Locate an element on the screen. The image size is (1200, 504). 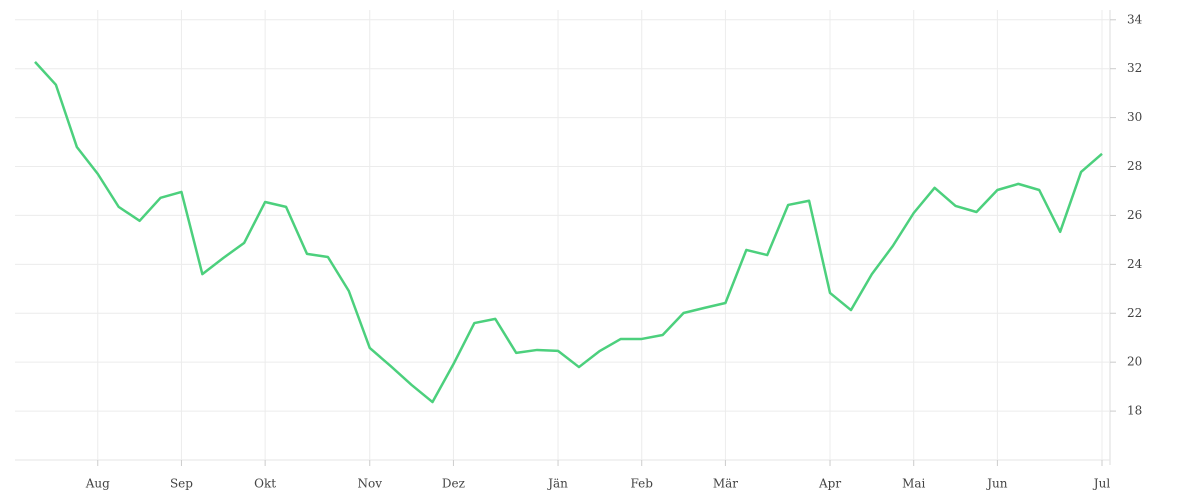
x-tick-label: Jän is located at coordinates (557, 484).